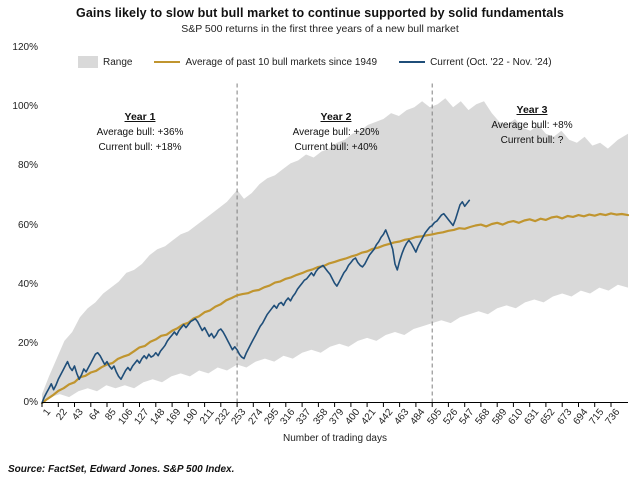 This screenshot has height=484, width=640. I want to click on x-tick-label: 526, so click(451, 417).